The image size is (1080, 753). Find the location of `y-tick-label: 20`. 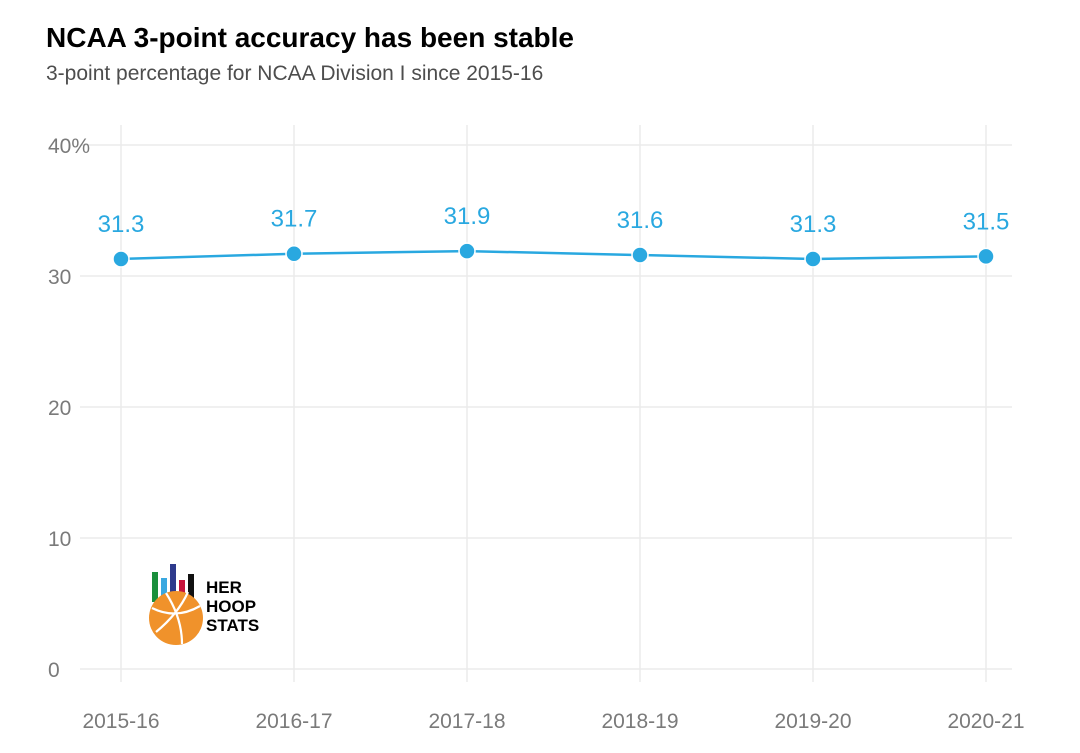

y-tick-label: 20 is located at coordinates (59, 408).